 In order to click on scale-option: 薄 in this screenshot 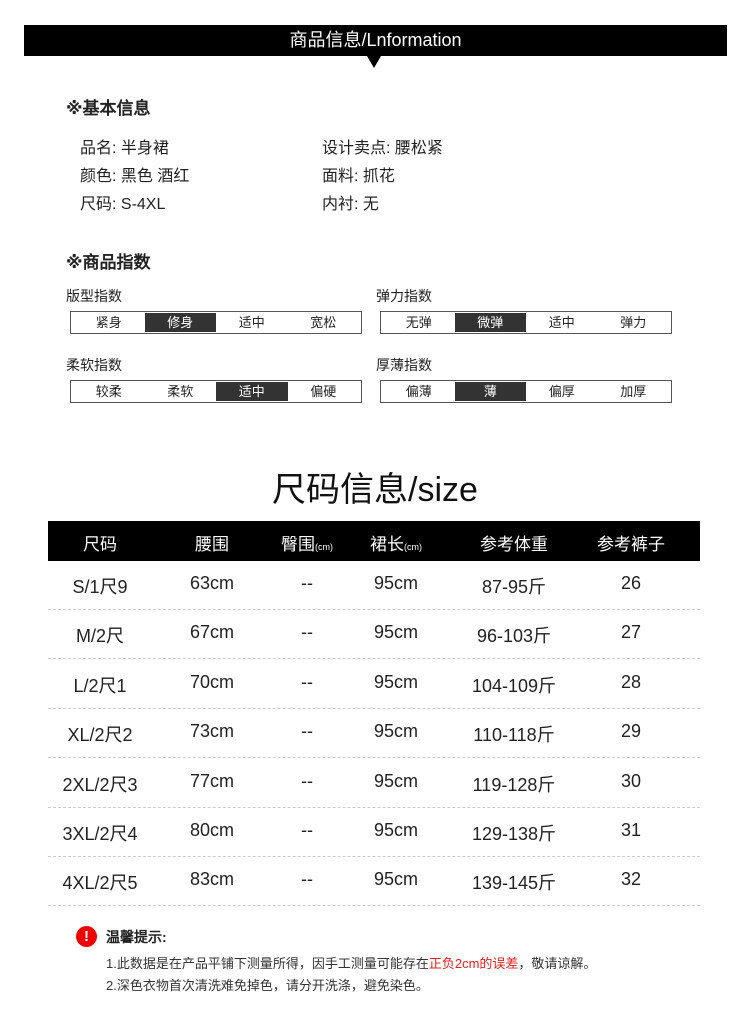, I will do `click(490, 391)`.